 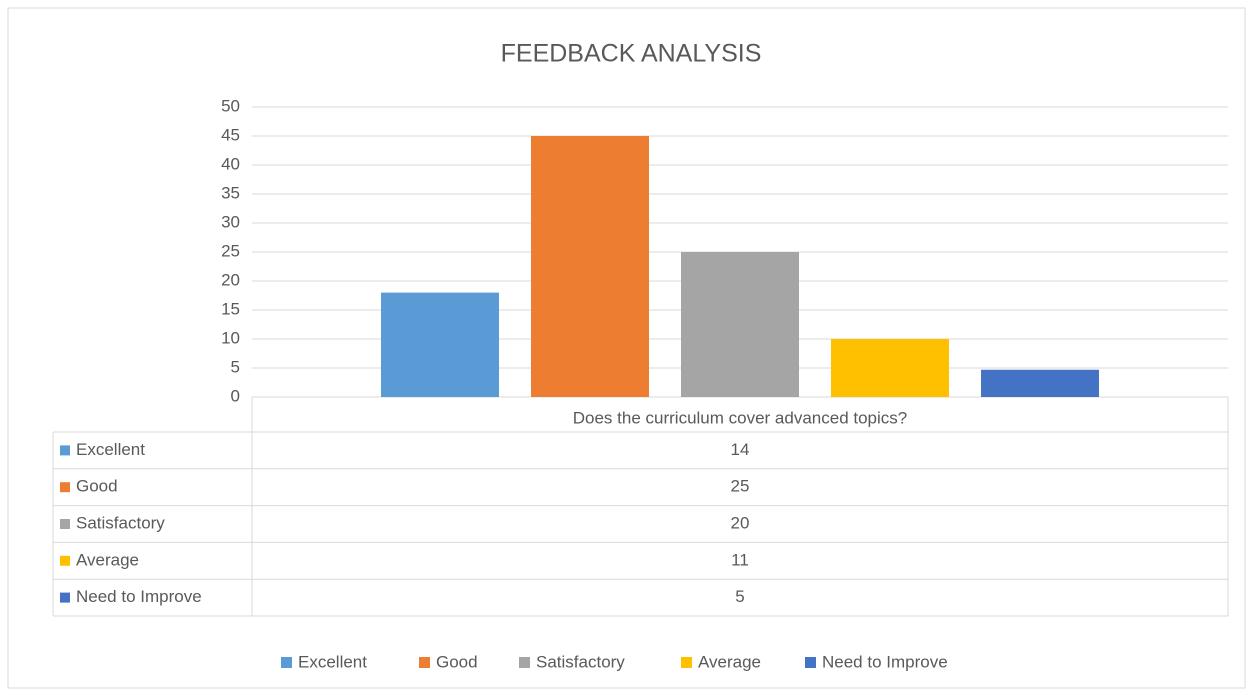 I want to click on y-tick-label: 50, so click(x=230, y=105).